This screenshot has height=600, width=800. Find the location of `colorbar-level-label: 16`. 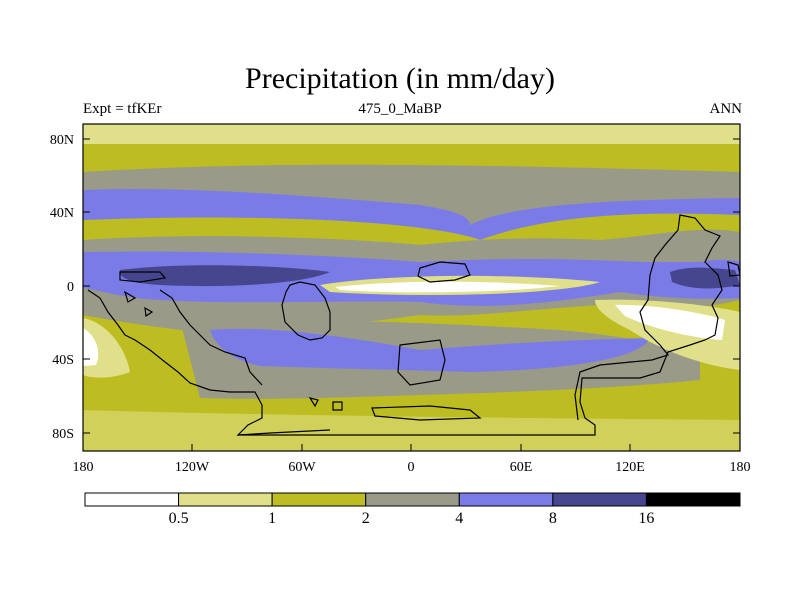

colorbar-level-label: 16 is located at coordinates (646, 518).